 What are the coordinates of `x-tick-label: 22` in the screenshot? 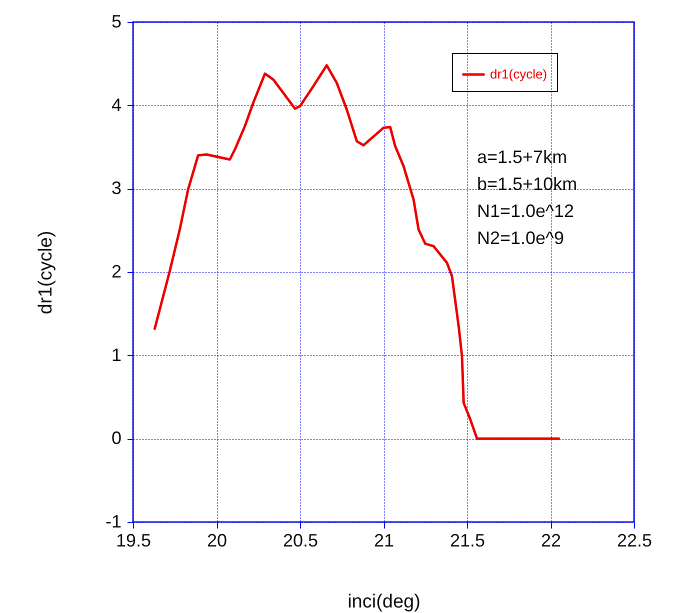 It's located at (551, 540).